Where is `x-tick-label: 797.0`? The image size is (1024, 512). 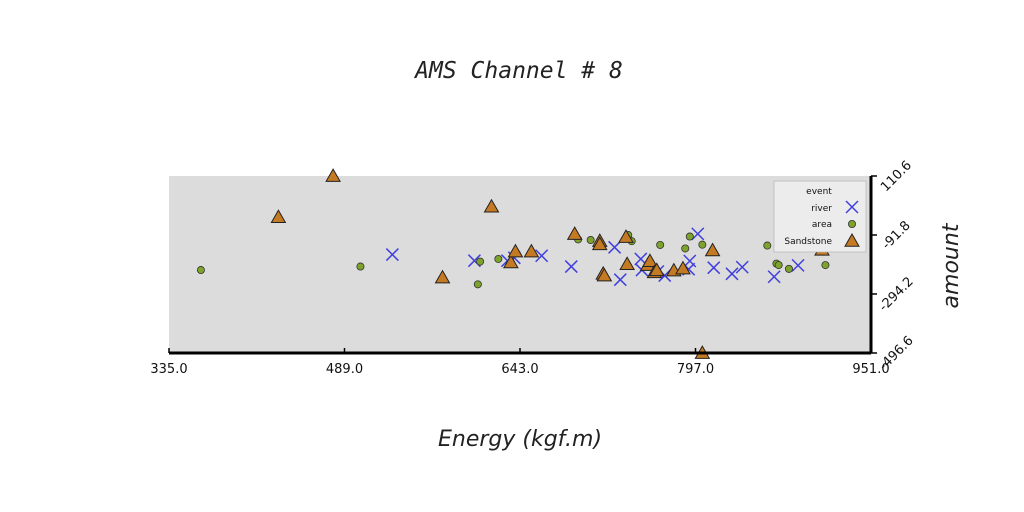 x-tick-label: 797.0 is located at coordinates (695, 369).